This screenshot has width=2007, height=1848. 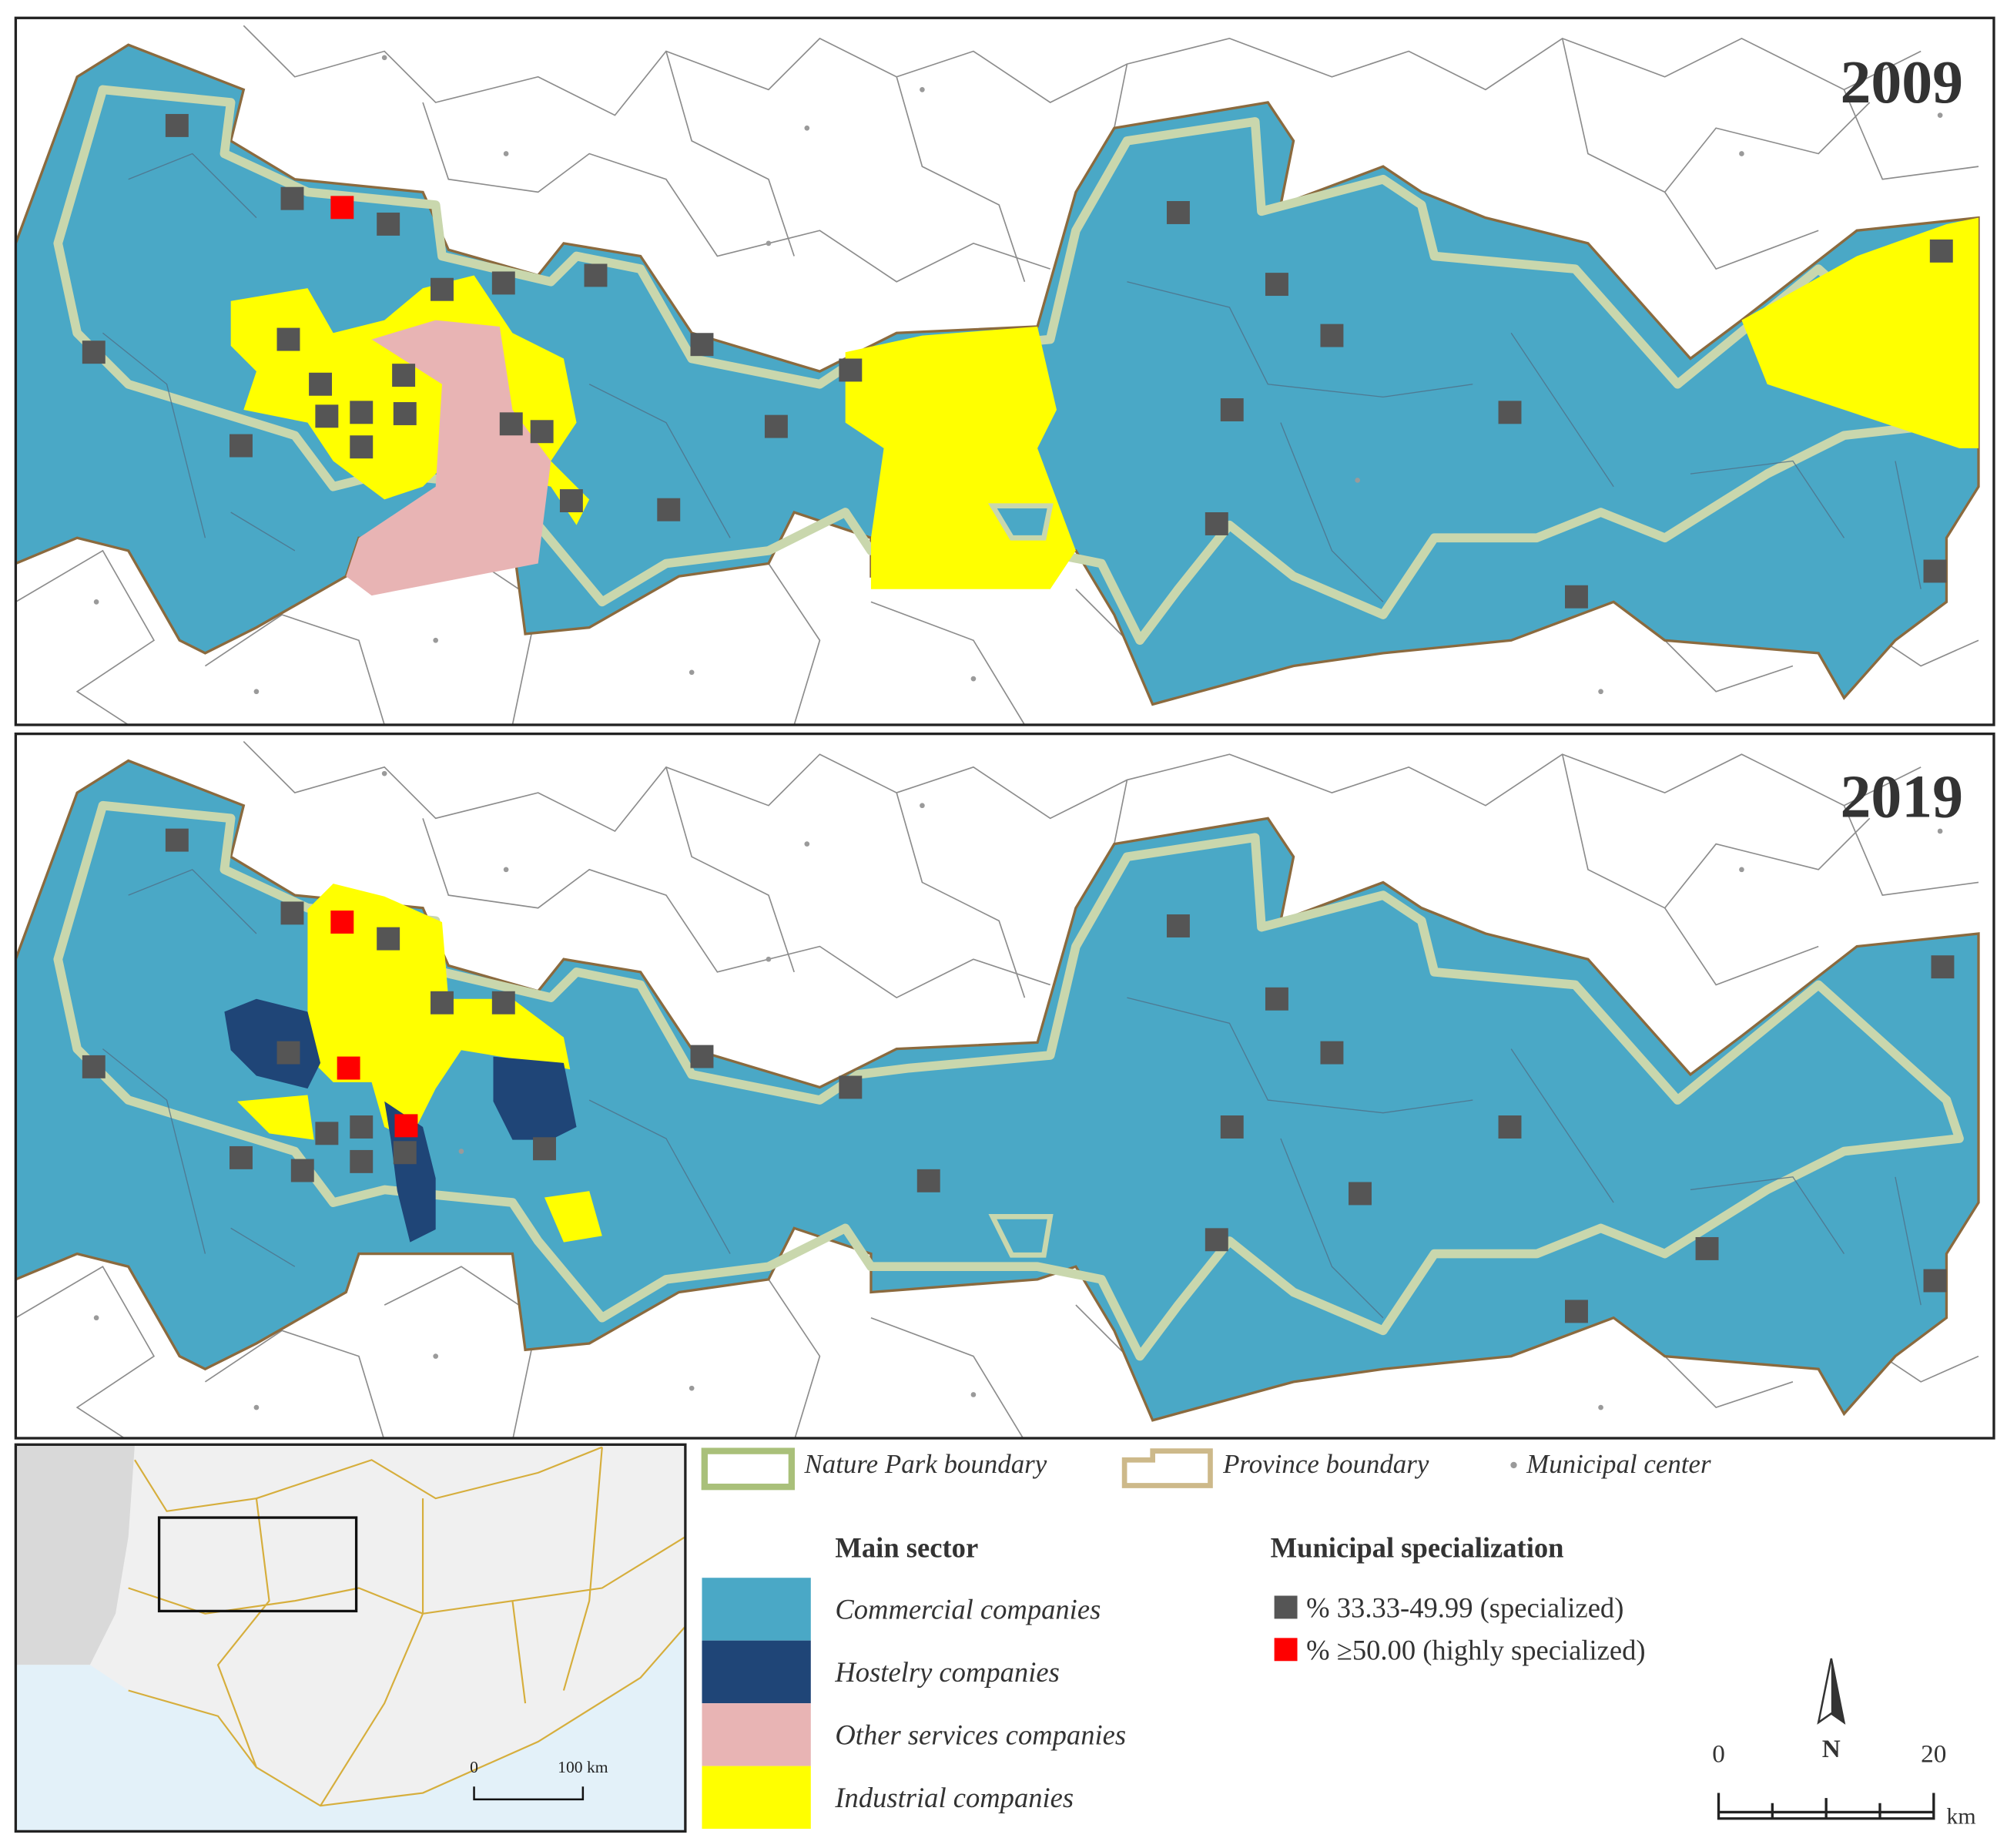 I want to click on scale-bar, so click(x=1826, y=1806).